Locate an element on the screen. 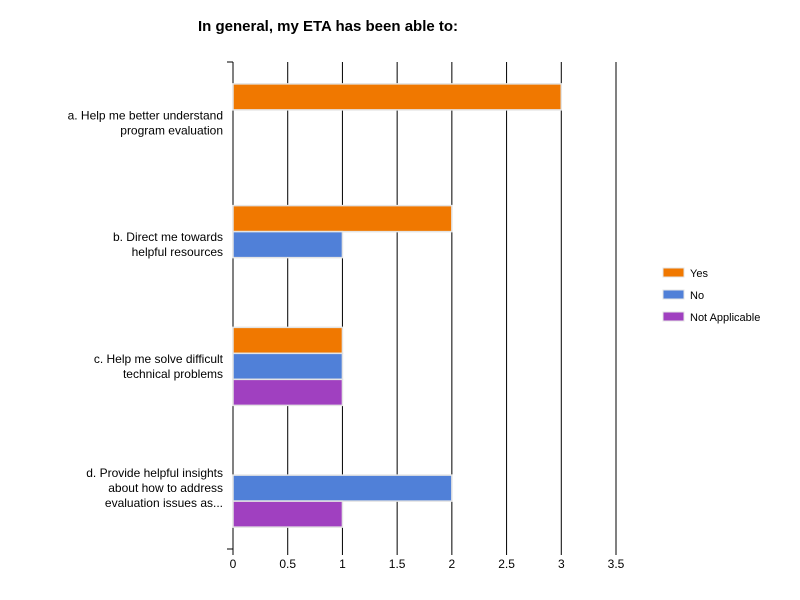  legend-swatch-yes is located at coordinates (673, 272).